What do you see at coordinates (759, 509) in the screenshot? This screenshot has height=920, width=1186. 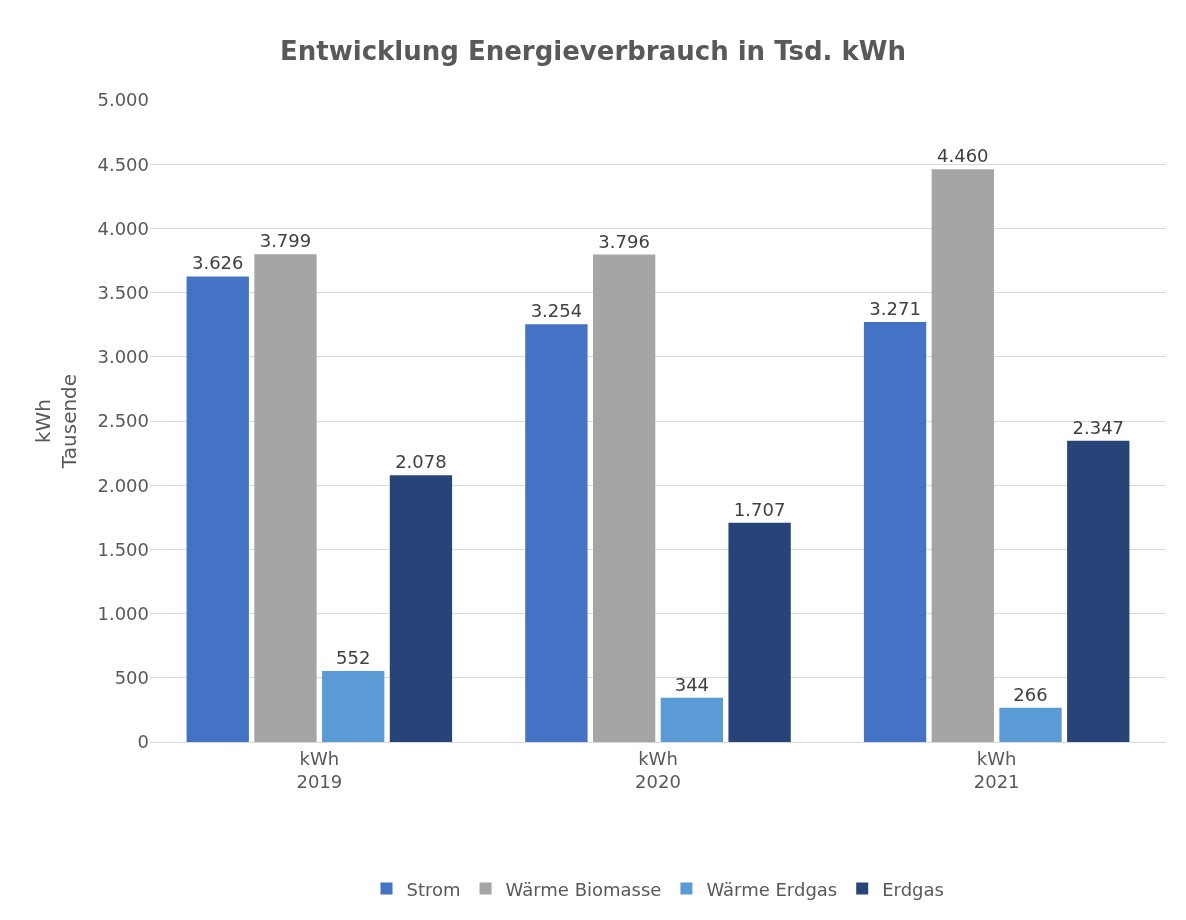 I see `data-label: 1.707` at bounding box center [759, 509].